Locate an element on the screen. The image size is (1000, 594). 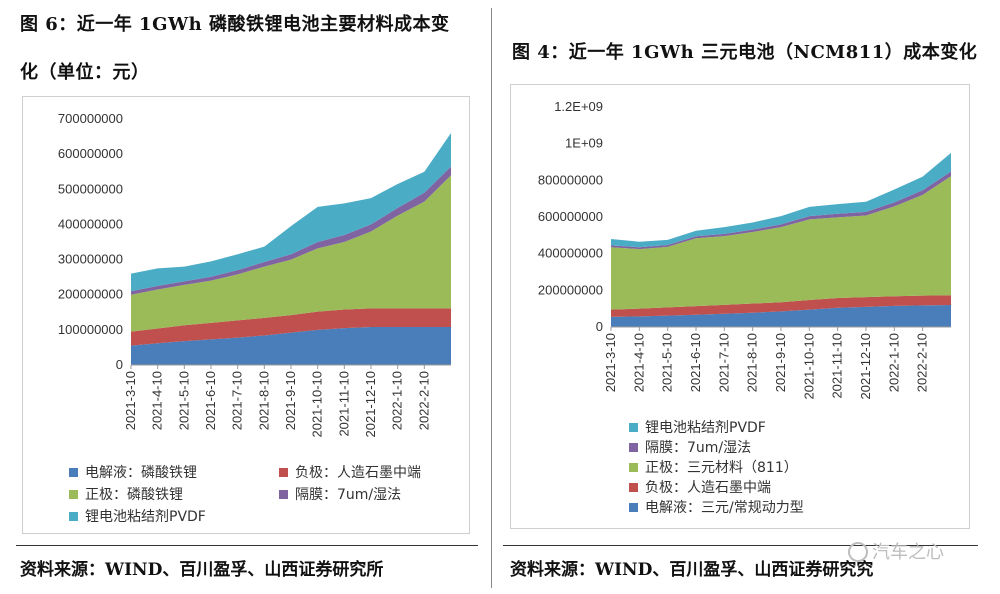
right-source: 资料来源：WIND、百川盈孚、山西证券研究究 is located at coordinates (692, 570).